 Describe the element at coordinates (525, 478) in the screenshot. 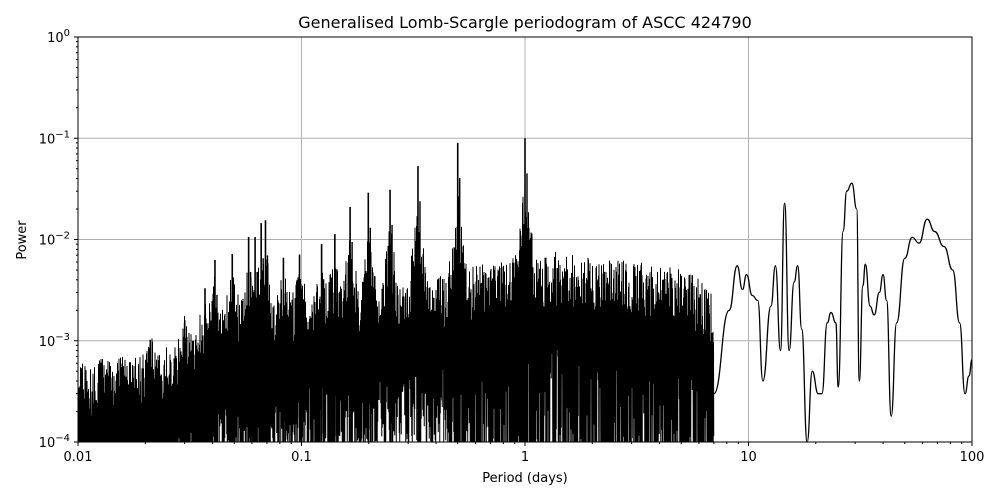

I see `x-axis-label: Period (days)` at that location.